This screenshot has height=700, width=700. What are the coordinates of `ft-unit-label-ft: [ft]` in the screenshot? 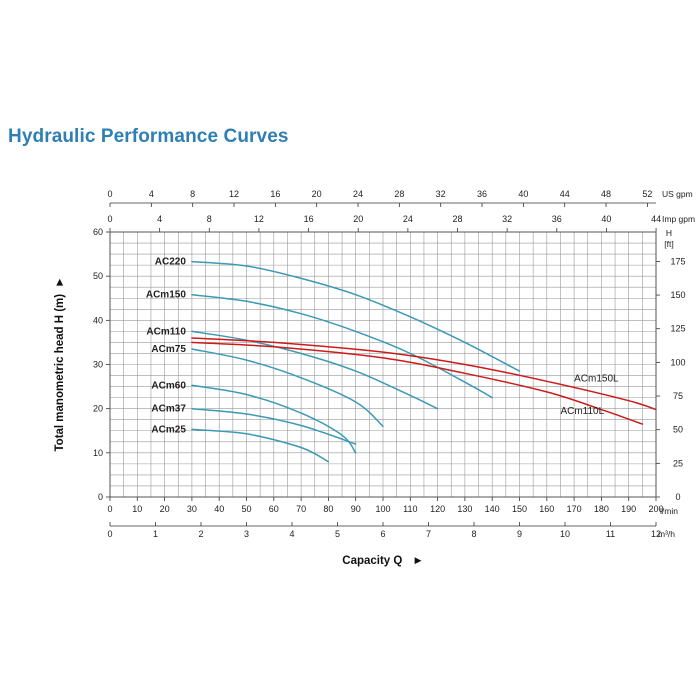 It's located at (668, 244).